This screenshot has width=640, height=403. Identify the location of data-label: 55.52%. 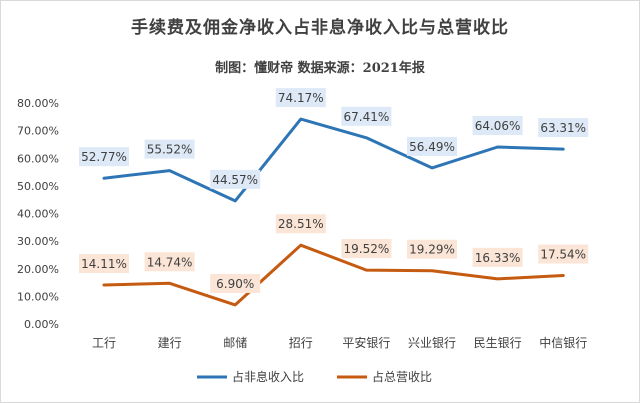
(170, 150).